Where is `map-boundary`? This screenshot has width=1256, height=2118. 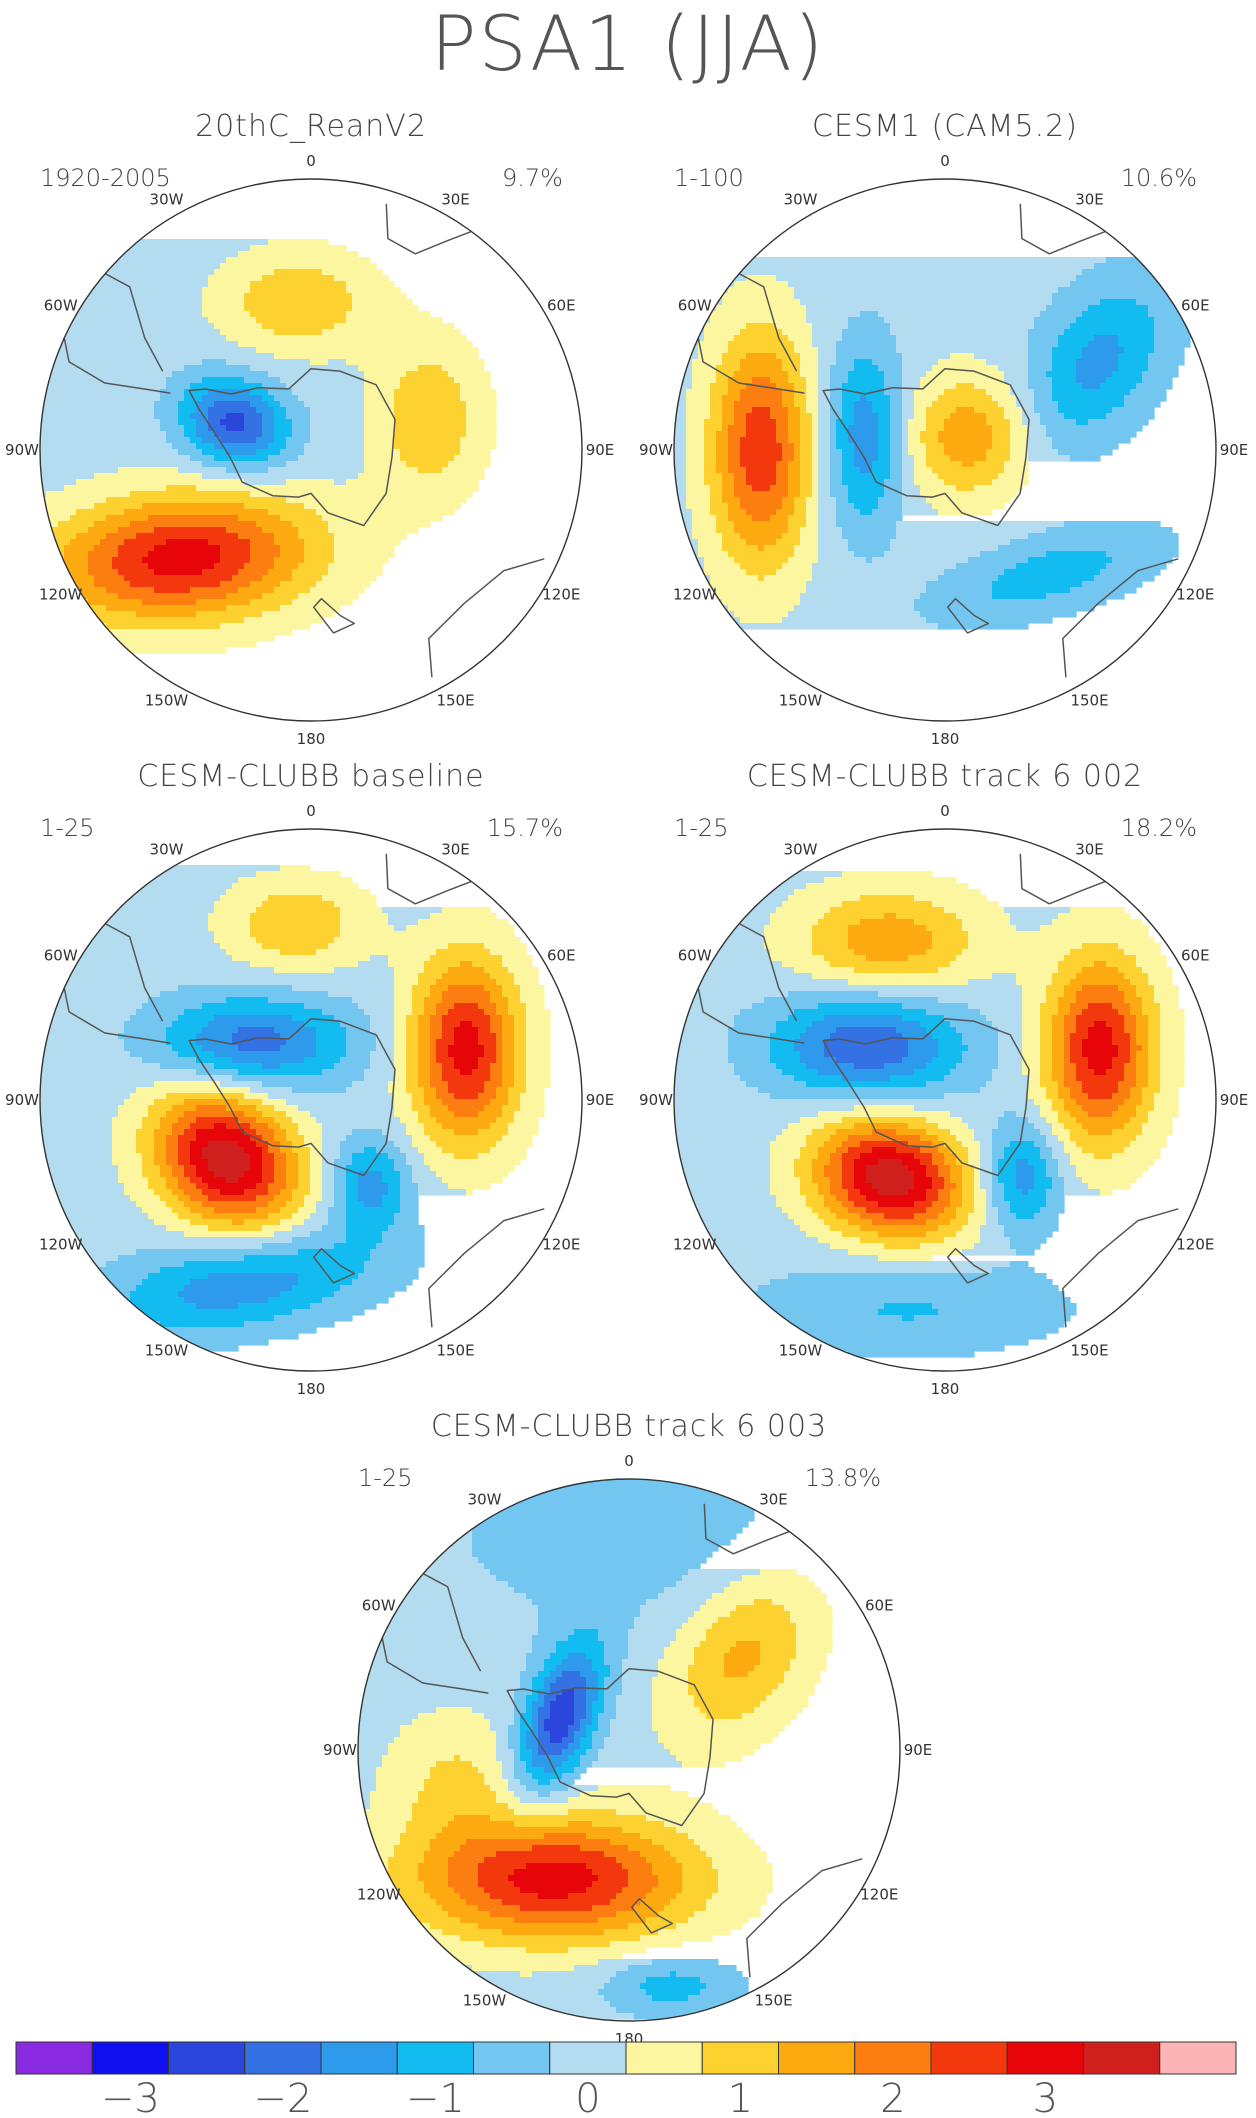
map-boundary is located at coordinates (945, 1100).